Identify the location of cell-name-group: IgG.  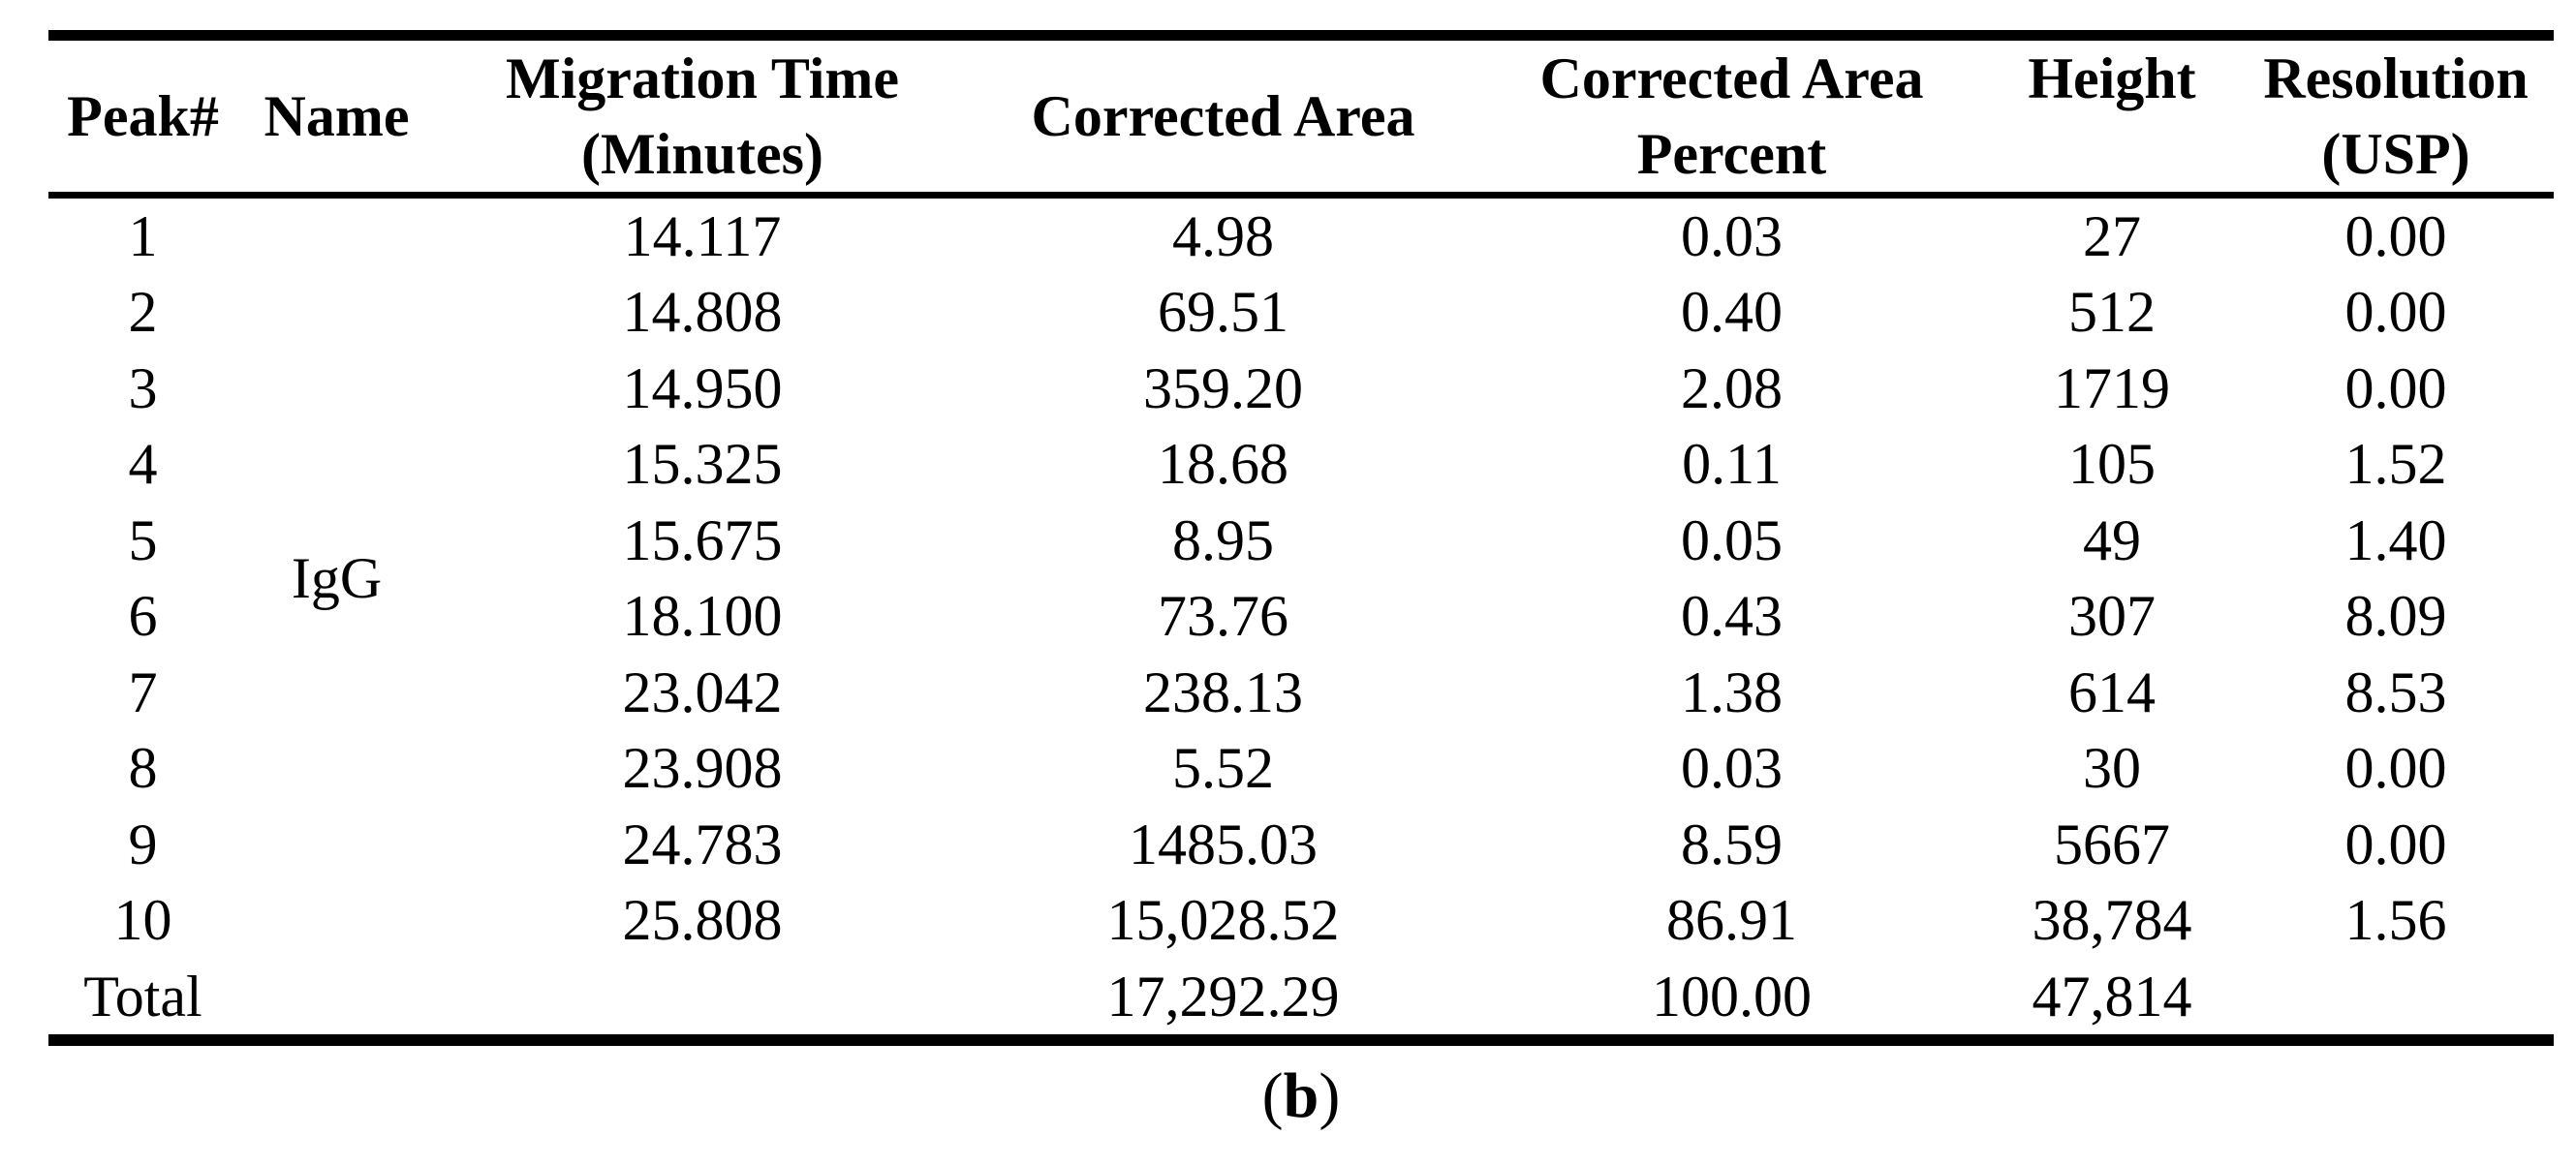
(337, 578).